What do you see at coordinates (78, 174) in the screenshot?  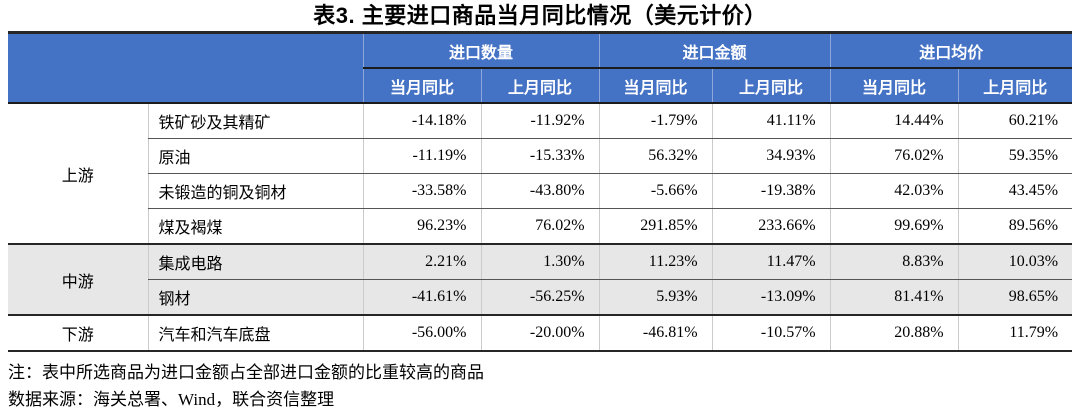 I see `row-group-upstream: 上游` at bounding box center [78, 174].